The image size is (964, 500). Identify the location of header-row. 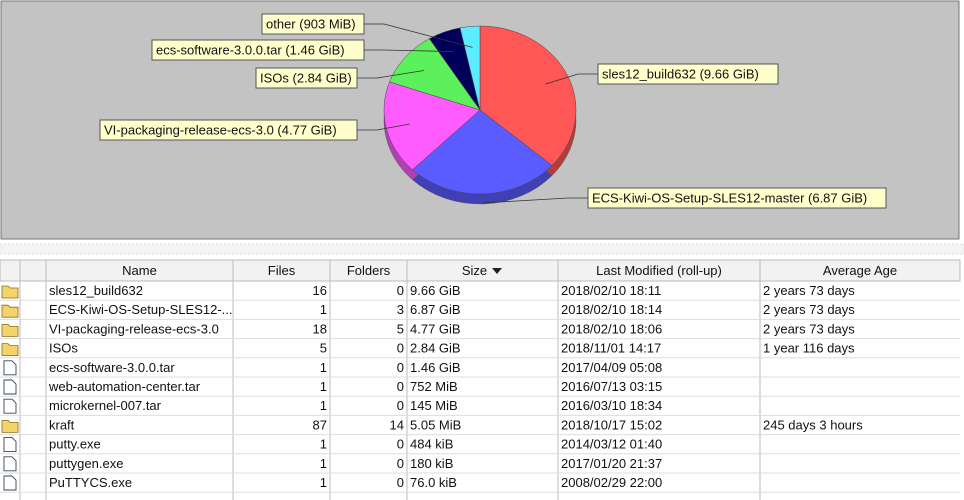
(480, 270).